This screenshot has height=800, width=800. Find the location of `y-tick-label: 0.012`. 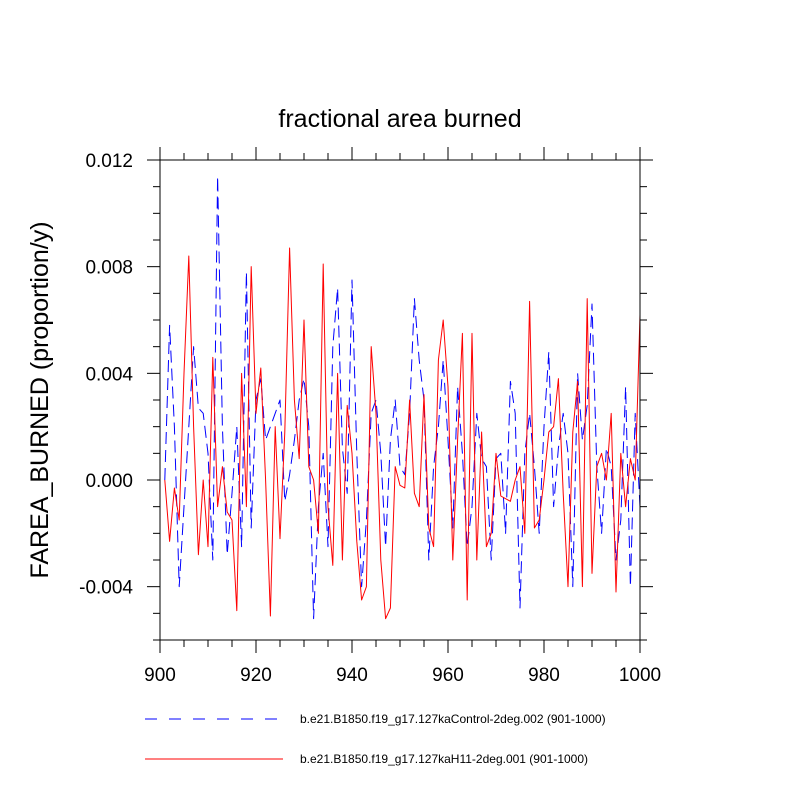

y-tick-label: 0.012 is located at coordinates (109, 161).